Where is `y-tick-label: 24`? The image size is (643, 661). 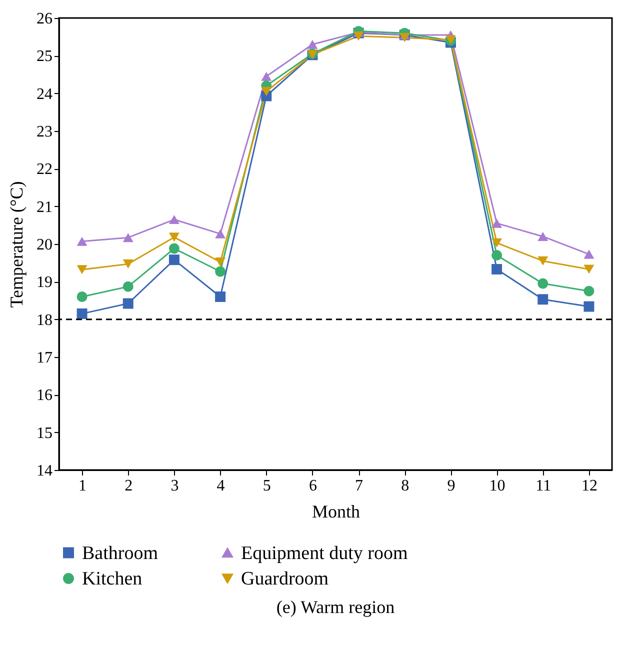 y-tick-label: 24 is located at coordinates (44, 94).